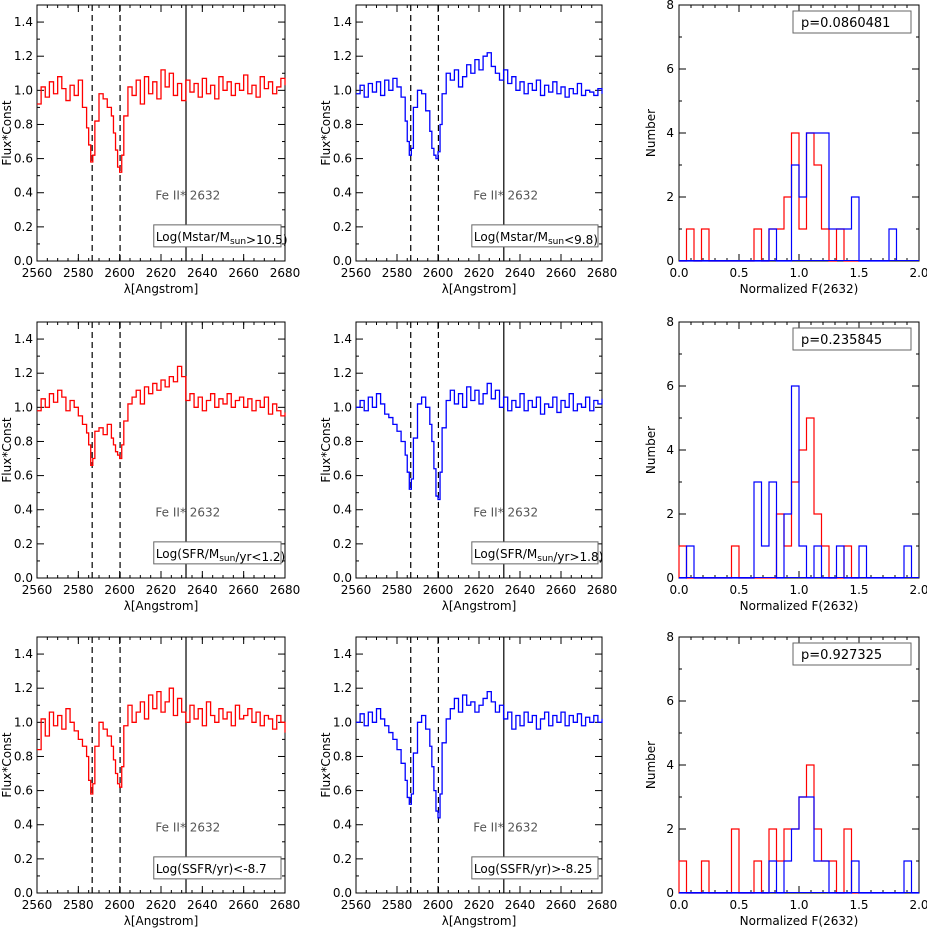 Image resolution: width=927 pixels, height=931 pixels. What do you see at coordinates (841, 340) in the screenshot?
I see `p-value-text: p=0.235845` at bounding box center [841, 340].